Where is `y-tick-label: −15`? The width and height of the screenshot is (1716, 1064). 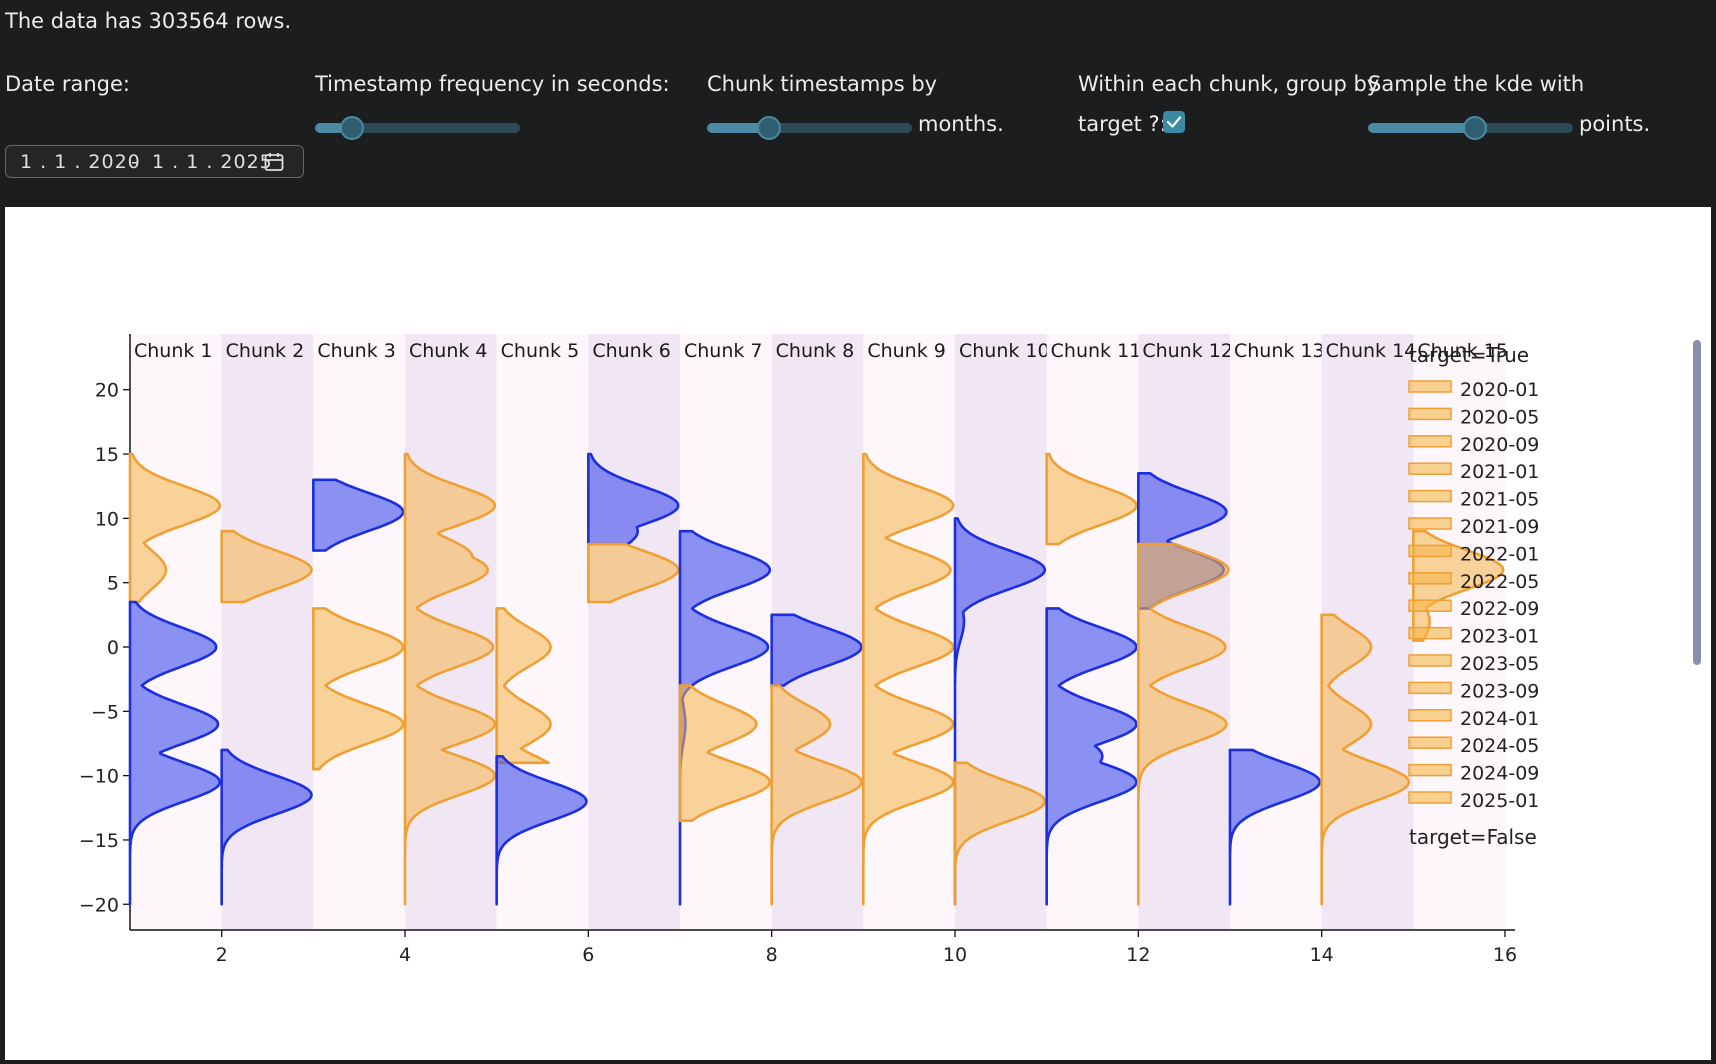
y-tick-label: −15 is located at coordinates (99, 841).